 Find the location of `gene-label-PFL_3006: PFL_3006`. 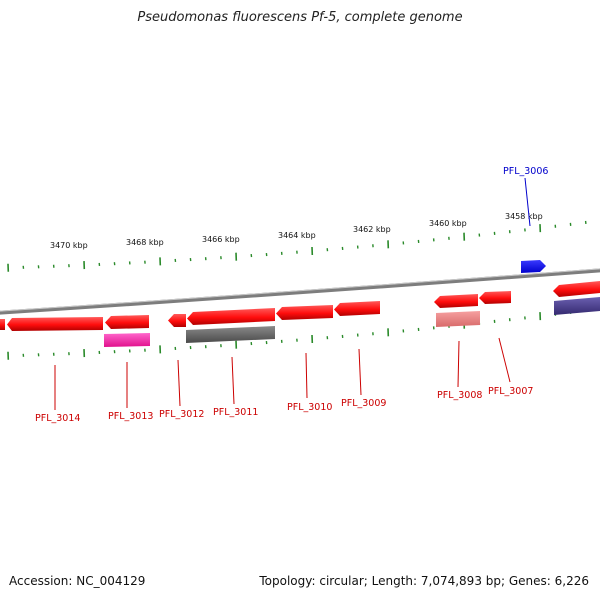

gene-label-PFL_3006: PFL_3006 is located at coordinates (525, 171).